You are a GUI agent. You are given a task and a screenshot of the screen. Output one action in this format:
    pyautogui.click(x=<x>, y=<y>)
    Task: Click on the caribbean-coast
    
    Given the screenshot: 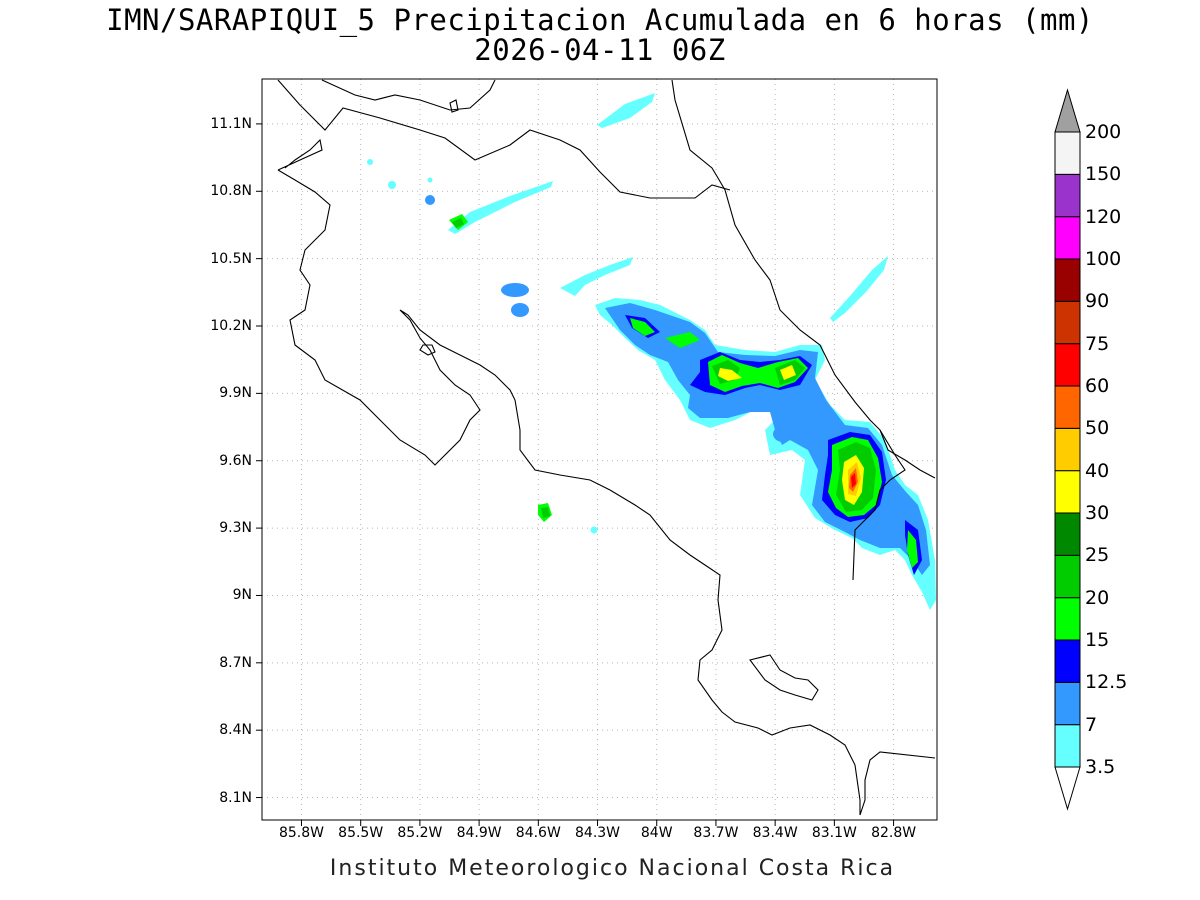 What is the action you would take?
    pyautogui.click(x=803, y=279)
    